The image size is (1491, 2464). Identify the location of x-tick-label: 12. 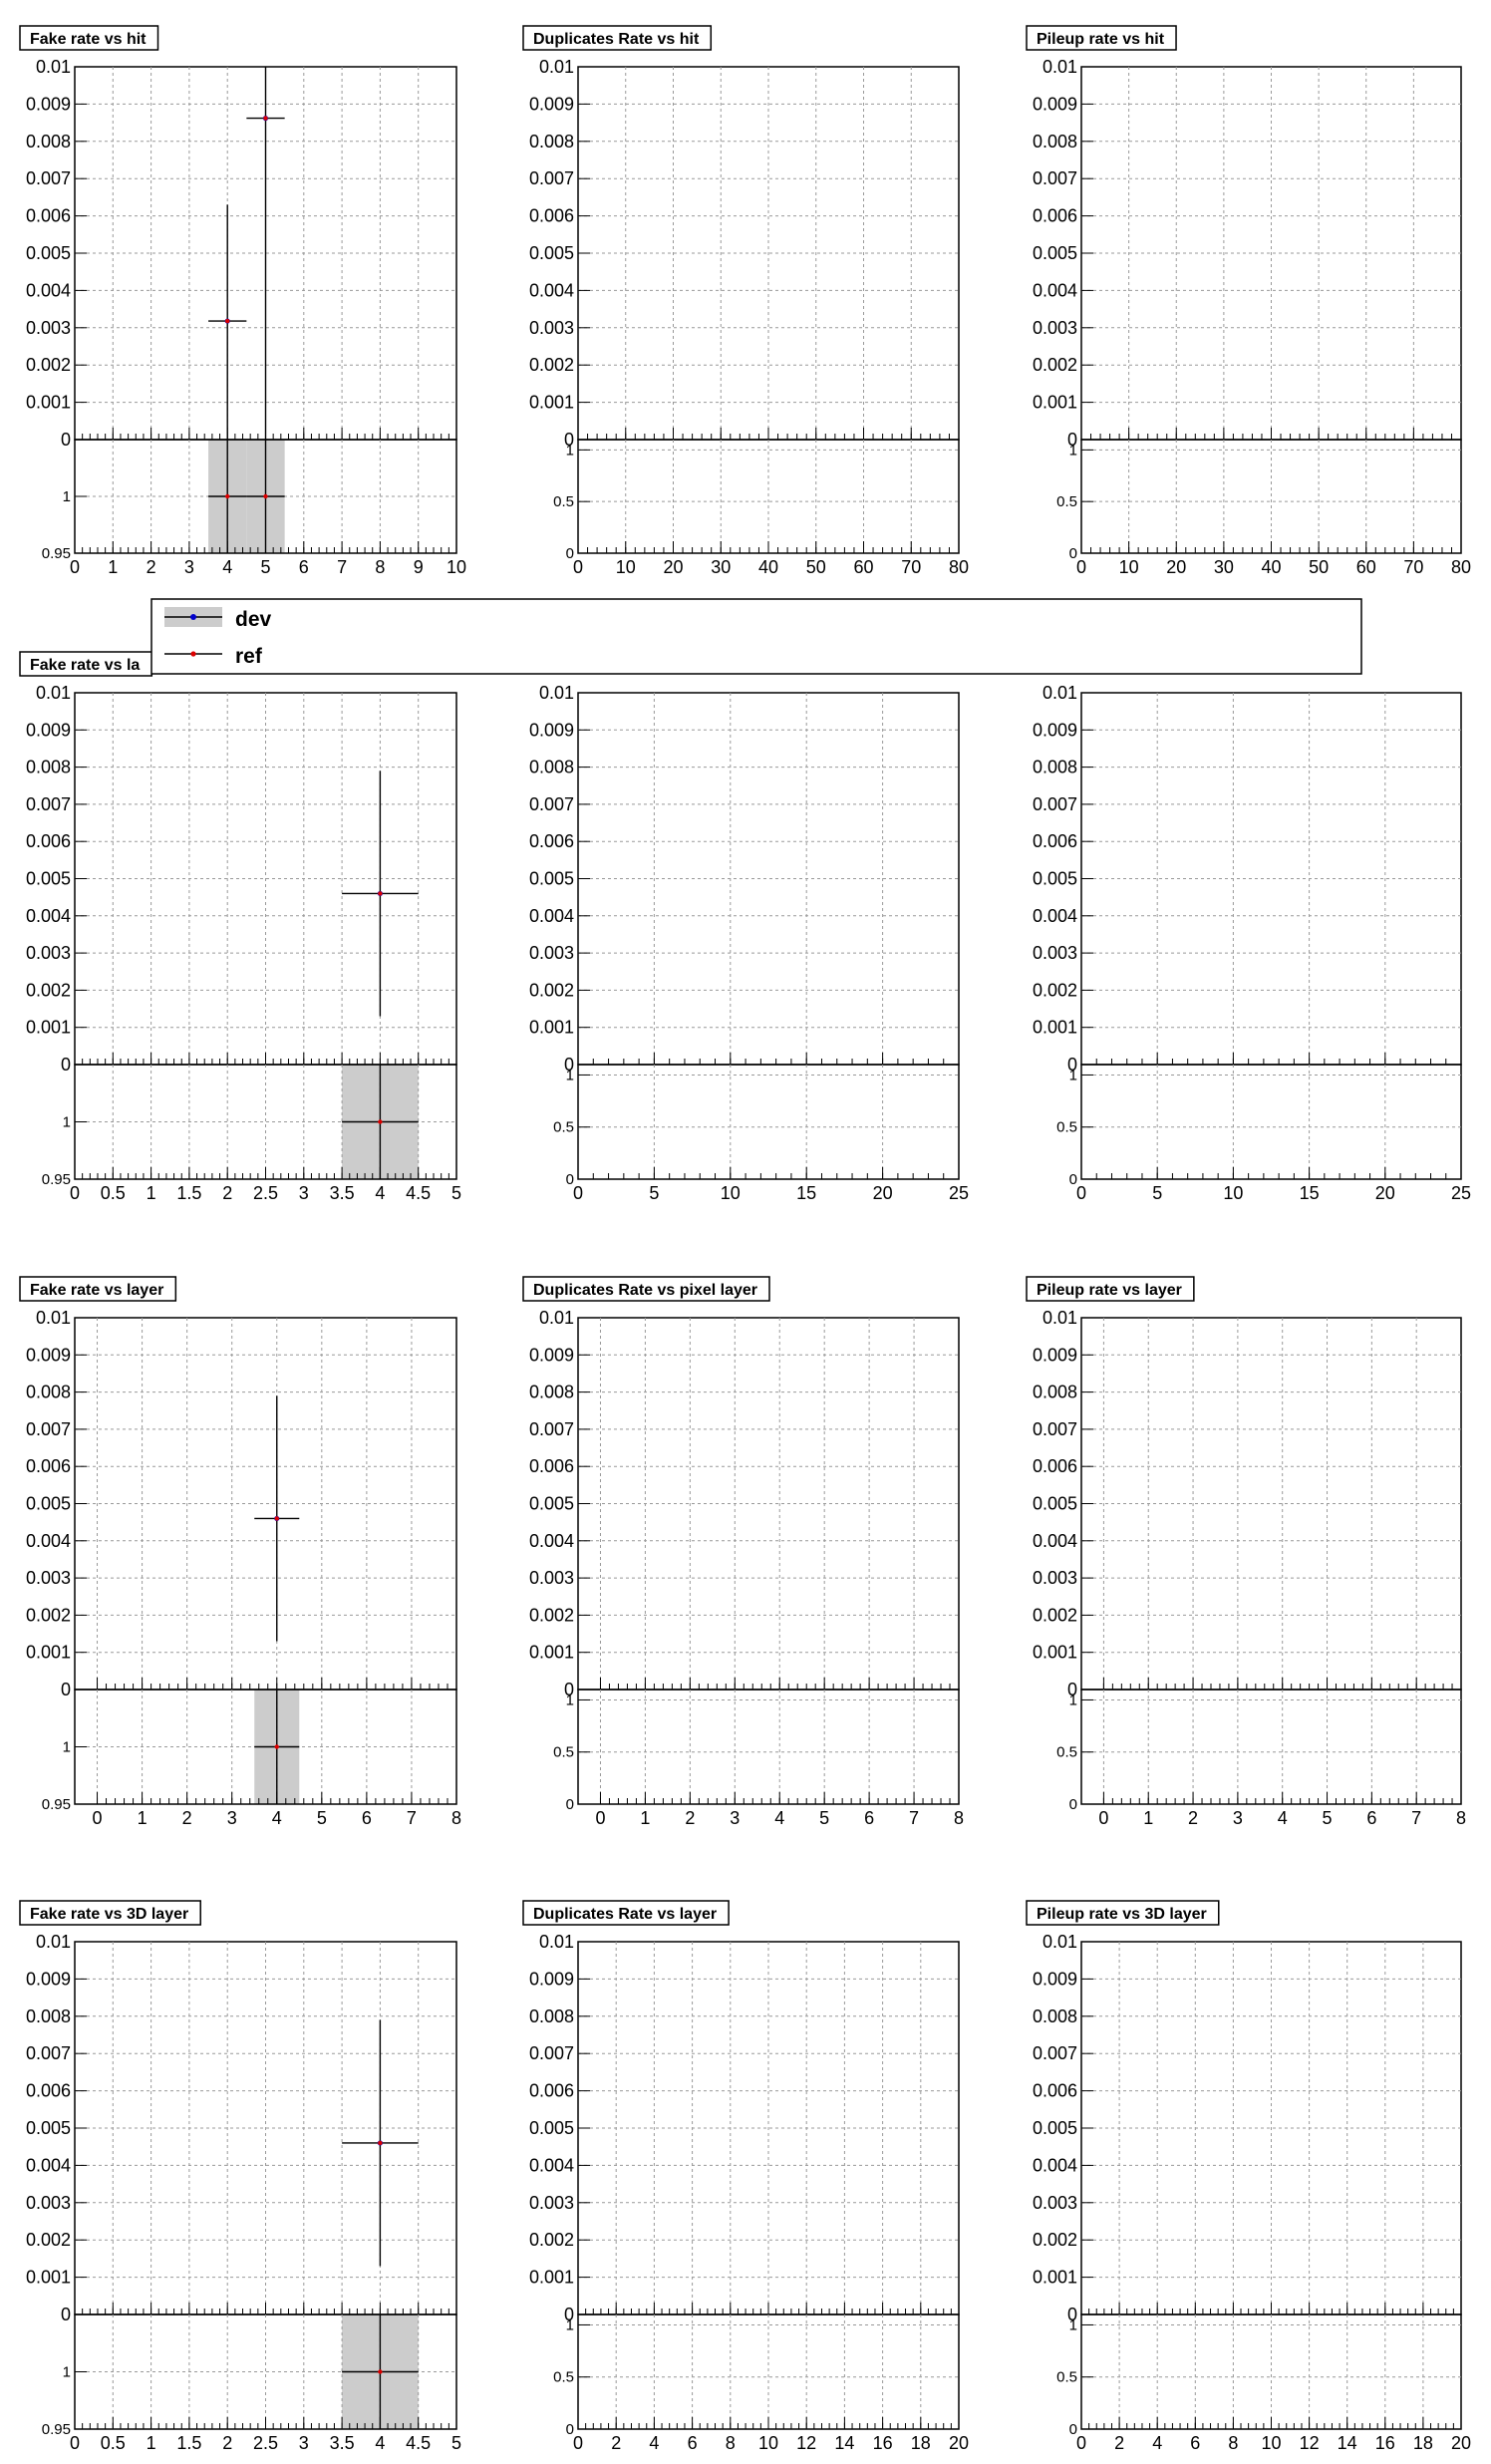
(1310, 2443).